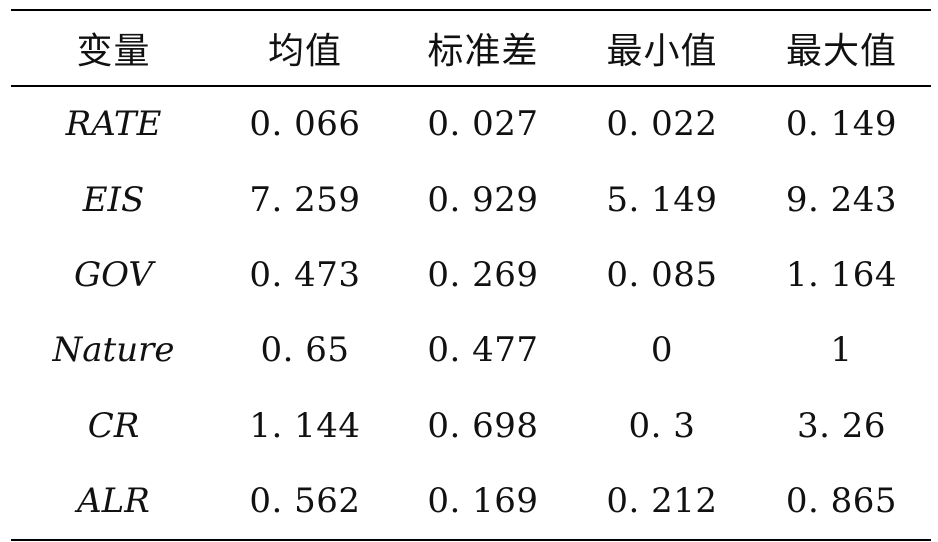  What do you see at coordinates (483, 501) in the screenshot?
I see `std-dev-cell: 0. 169` at bounding box center [483, 501].